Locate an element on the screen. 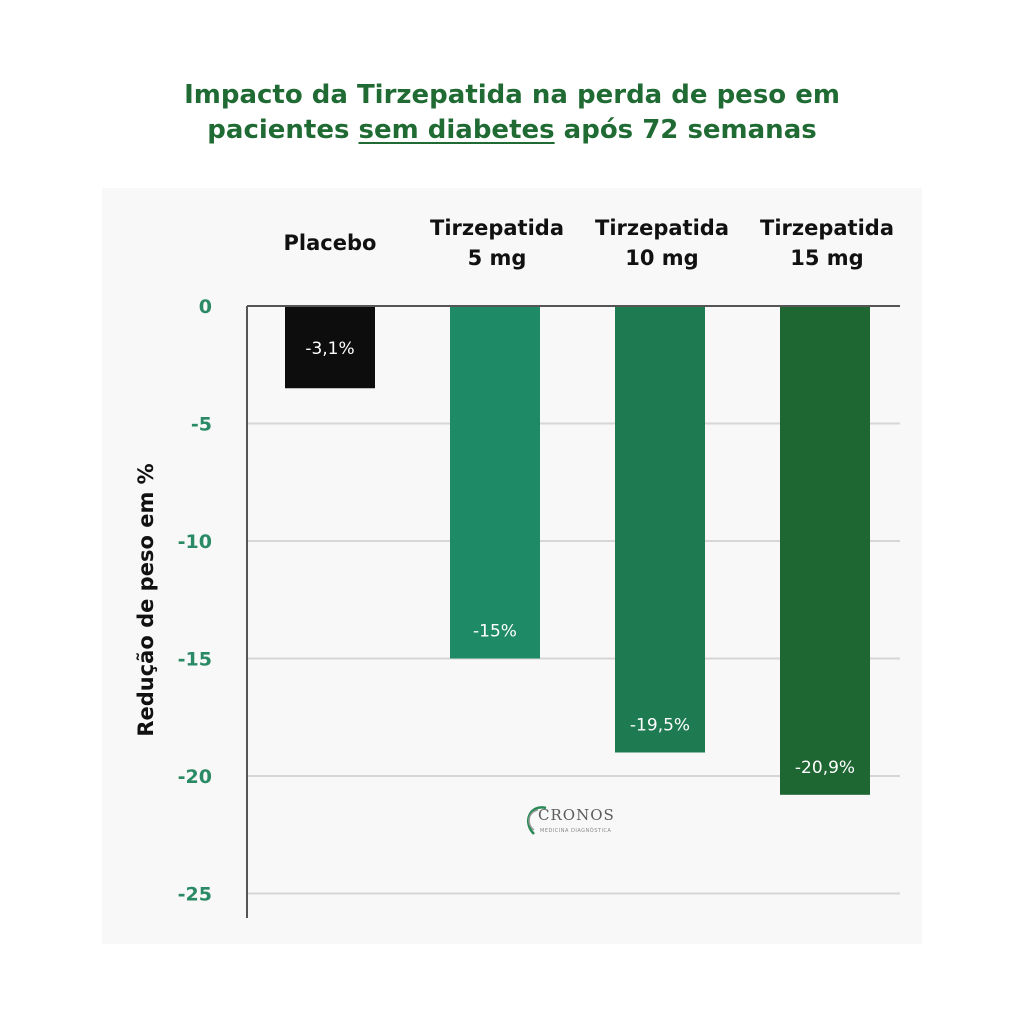  title-line-2: pacientes sem diabetes após 72 semanas is located at coordinates (512, 130).